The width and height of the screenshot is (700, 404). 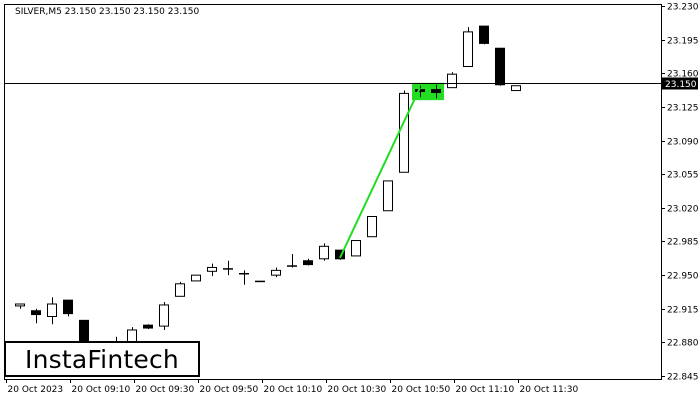 I want to click on x-tick-label: 20 Oct 09:50, so click(x=229, y=390).